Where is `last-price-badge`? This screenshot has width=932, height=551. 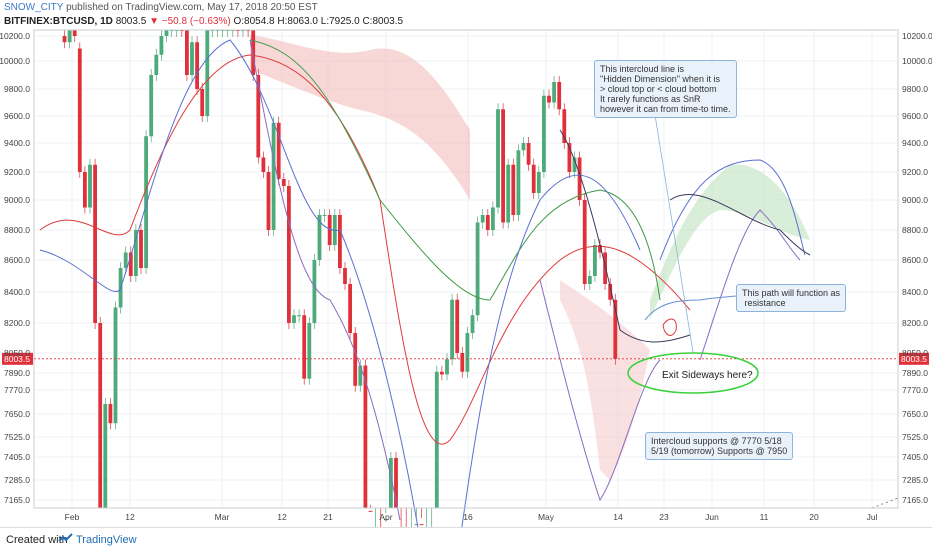 last-price-badge is located at coordinates (914, 358).